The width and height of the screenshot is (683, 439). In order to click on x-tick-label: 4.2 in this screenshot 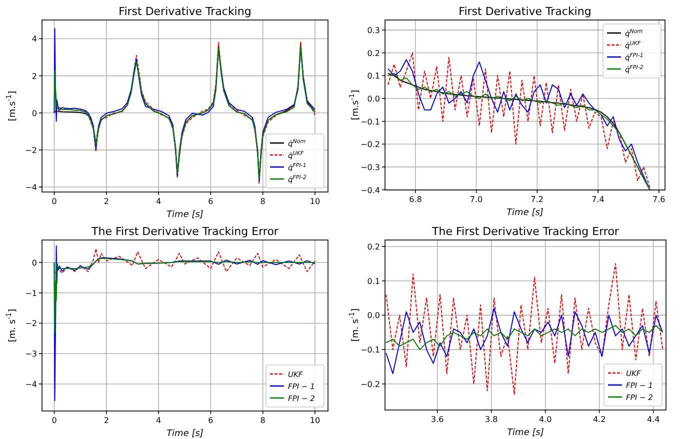, I will do `click(599, 419)`.